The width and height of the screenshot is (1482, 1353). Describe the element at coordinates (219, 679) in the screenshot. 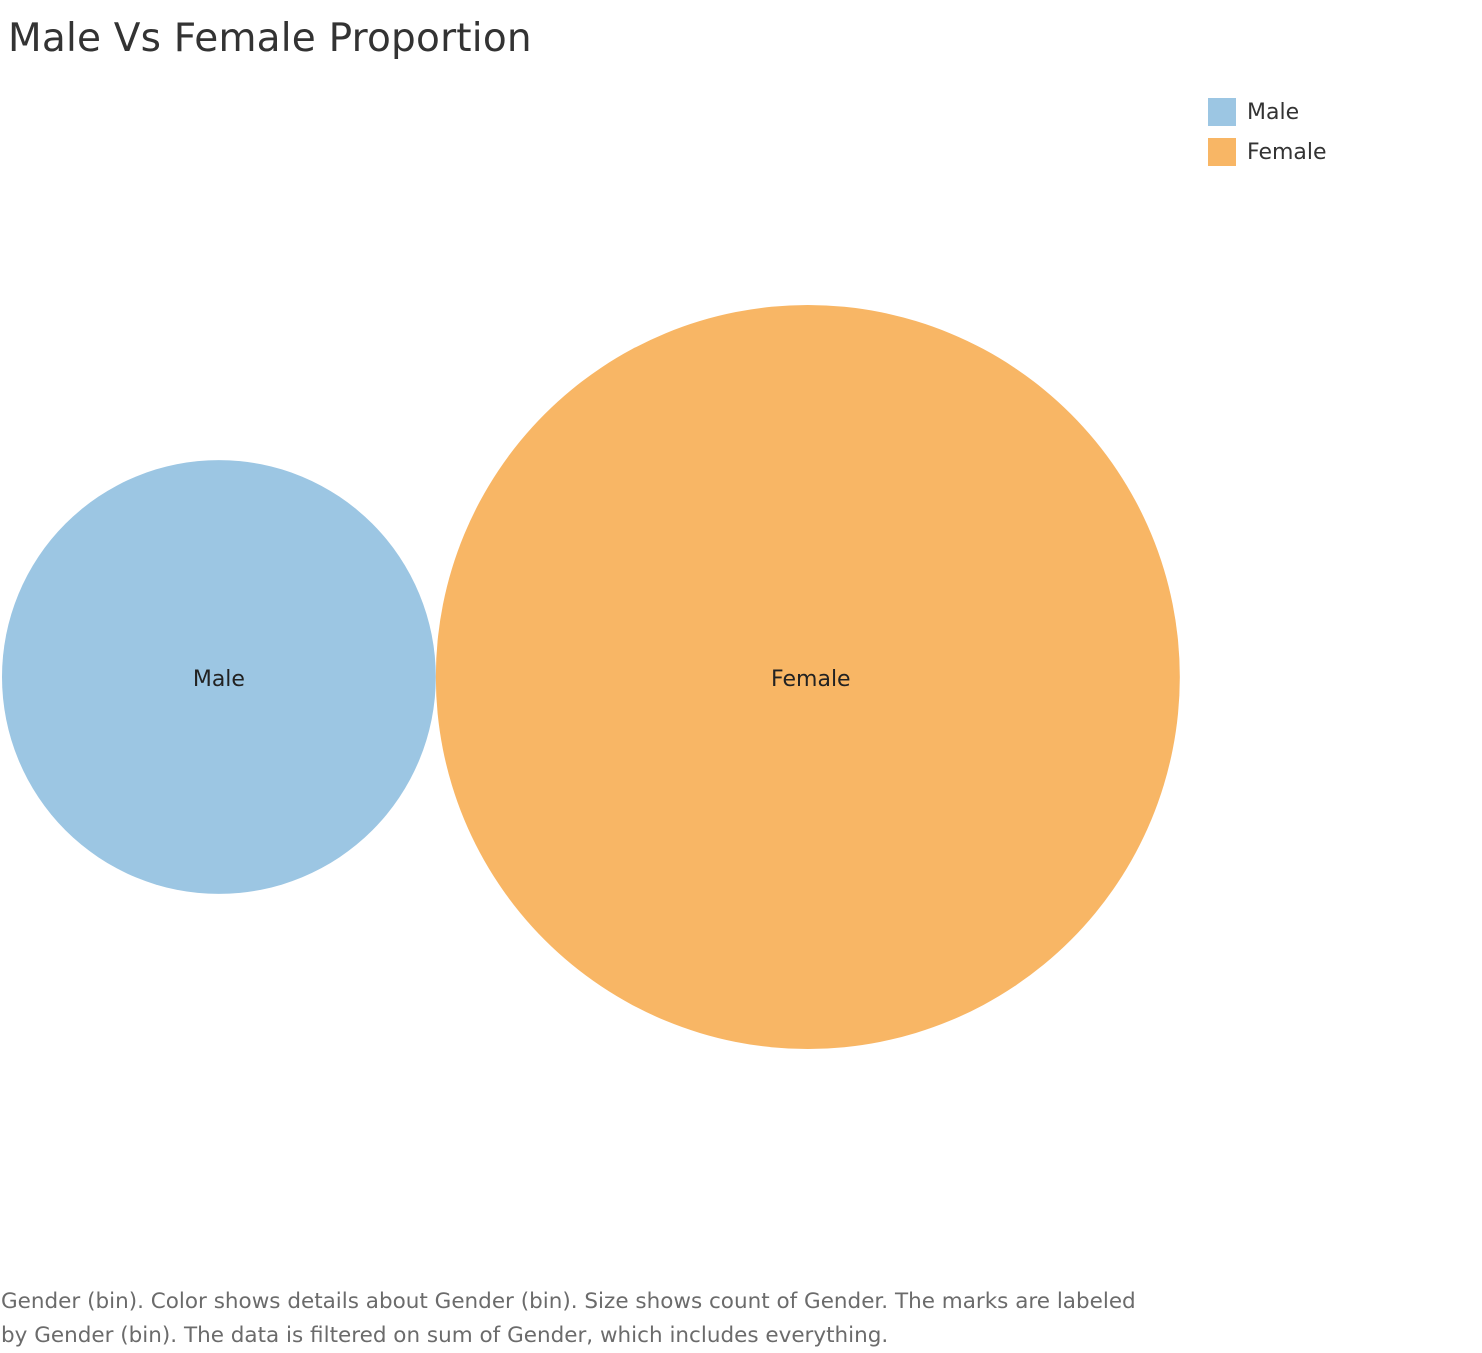

I see `bubble-label-male: Male` at that location.